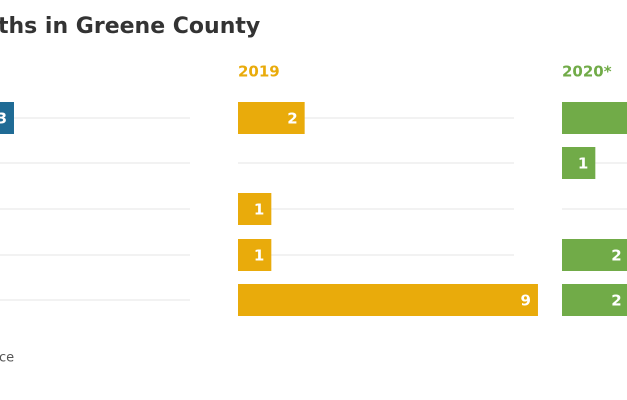 The image size is (627, 400). What do you see at coordinates (259, 72) in the screenshot?
I see `panel-header: 2019` at bounding box center [259, 72].